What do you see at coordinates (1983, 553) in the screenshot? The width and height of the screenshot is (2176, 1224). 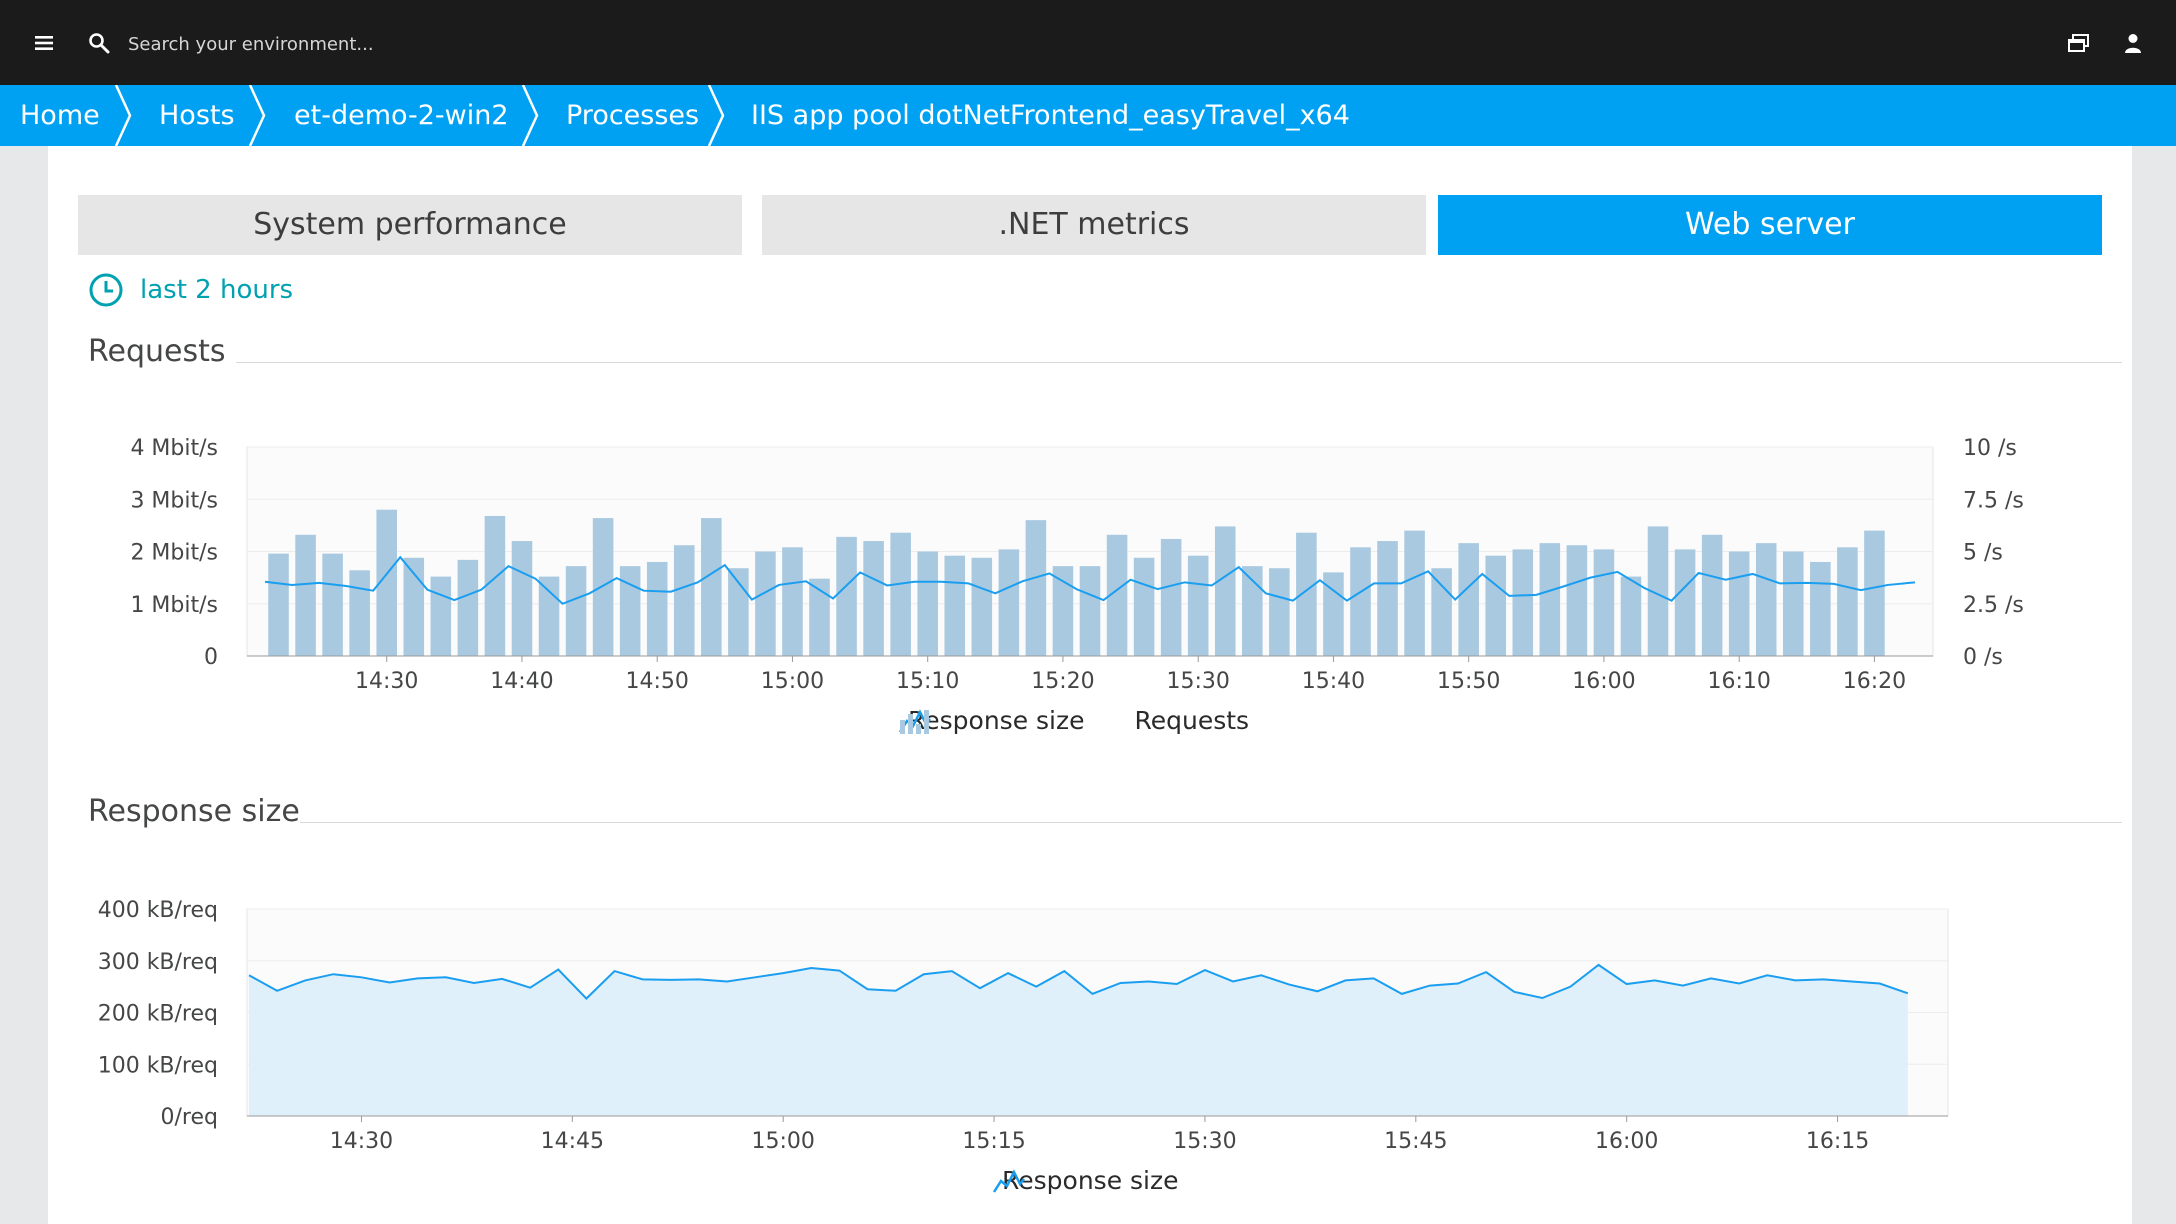 I see `y-axis-right-tick-label: 5 /s` at bounding box center [1983, 553].